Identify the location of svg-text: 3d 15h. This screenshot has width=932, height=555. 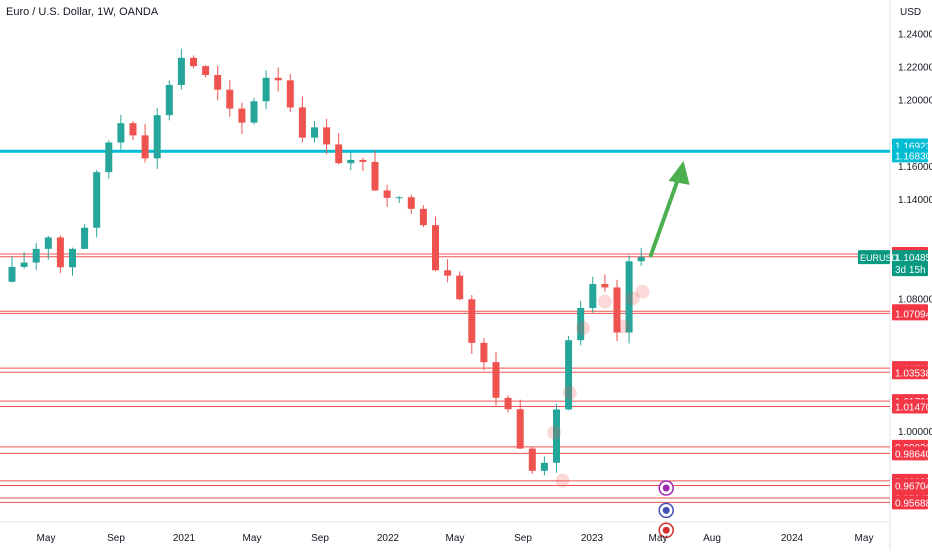
(910, 270).